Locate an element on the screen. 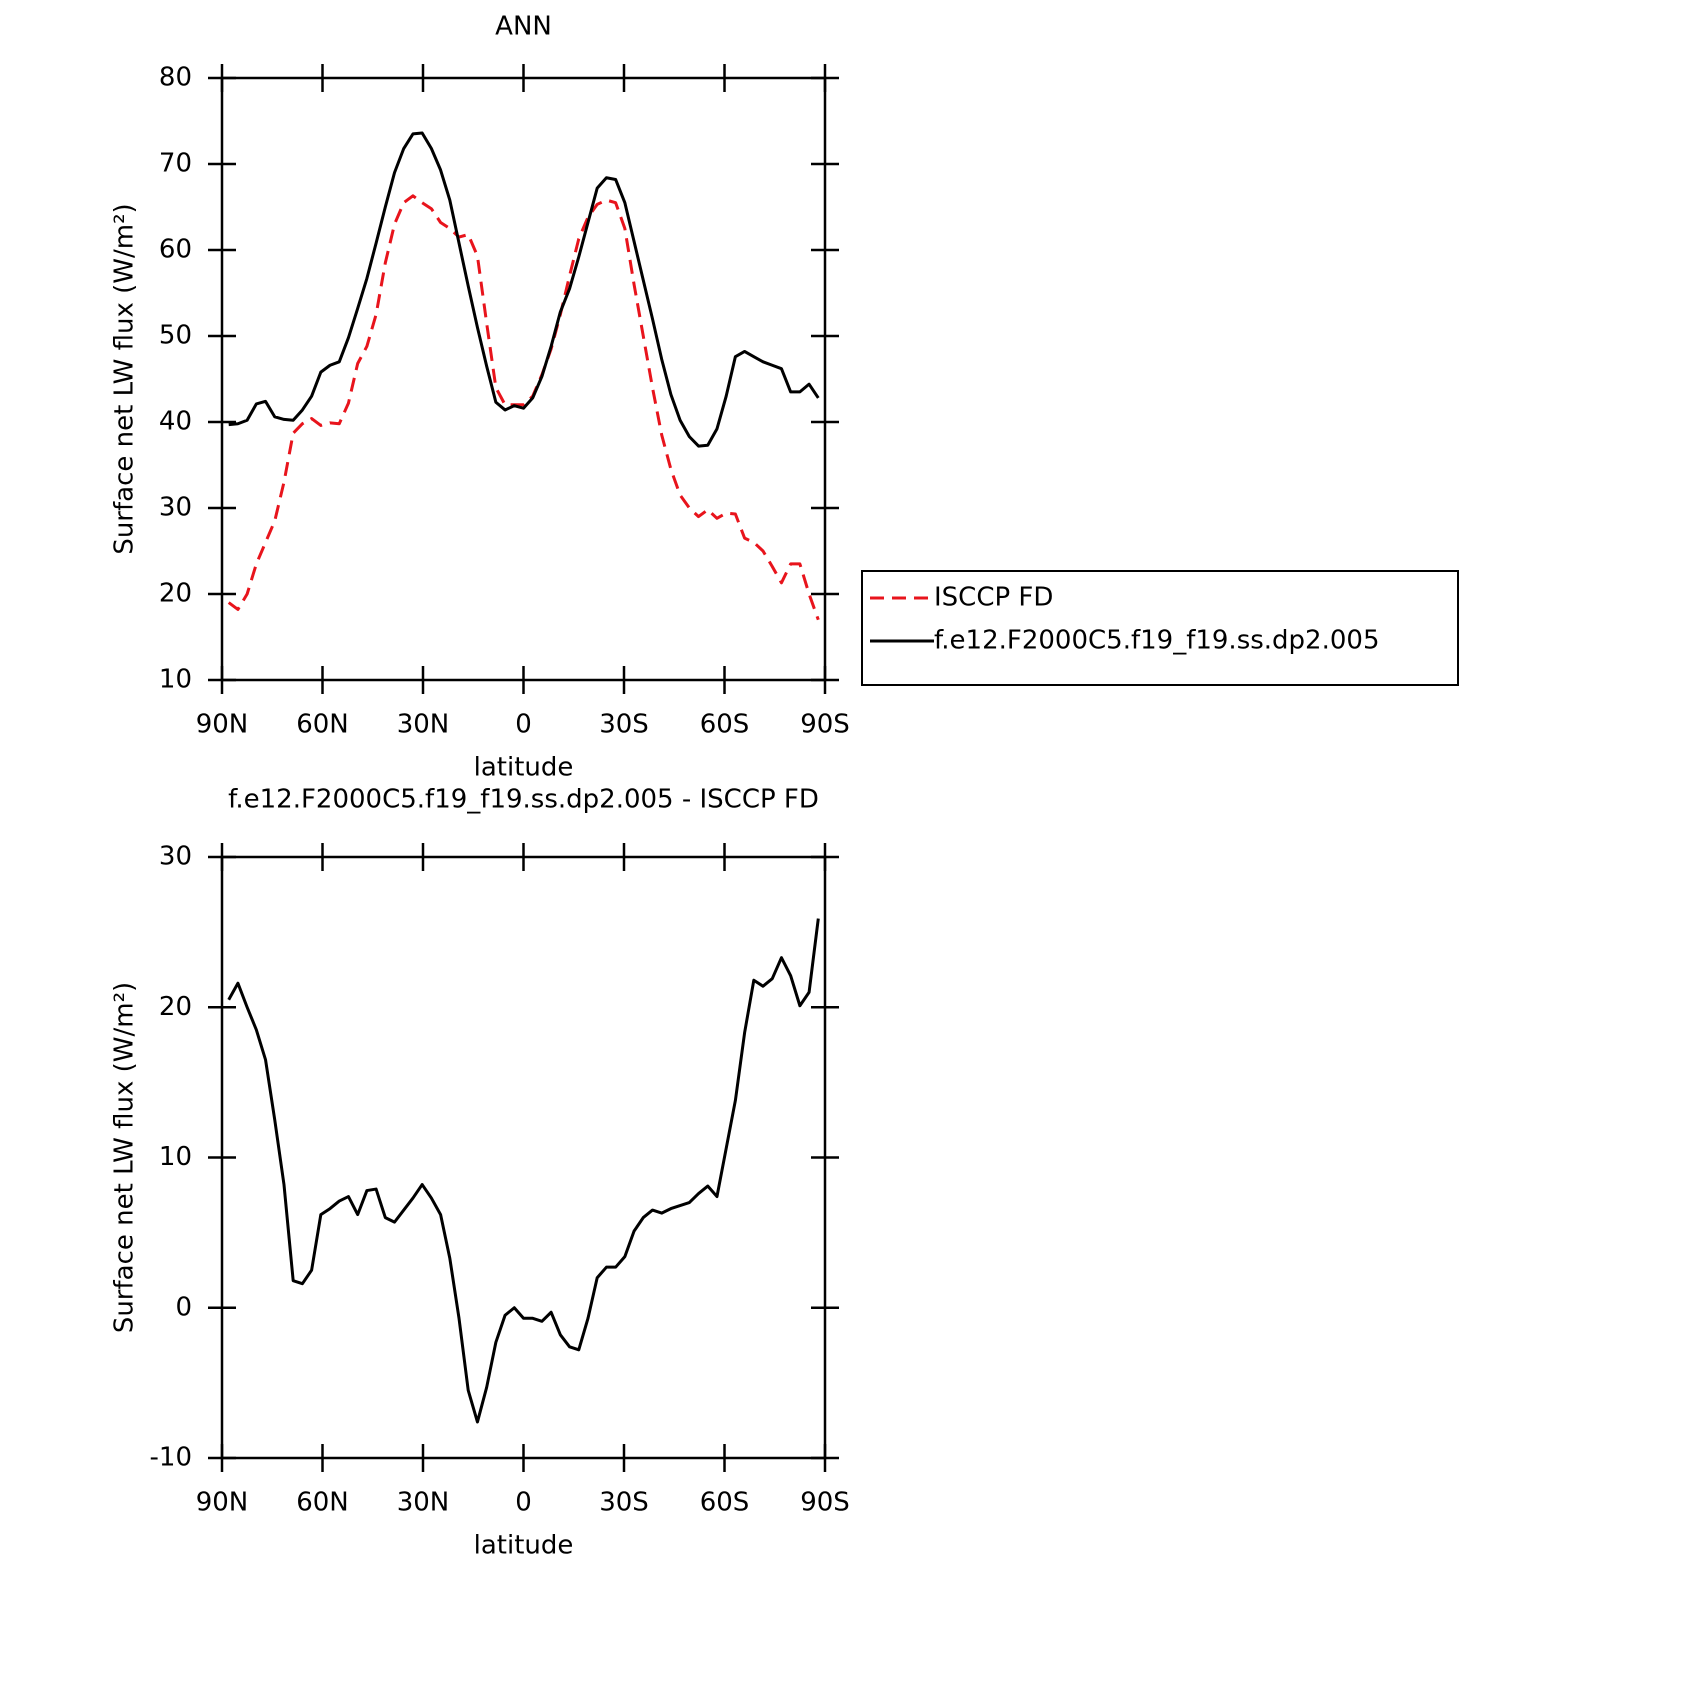  y-tick-label: 80 is located at coordinates (175, 78).